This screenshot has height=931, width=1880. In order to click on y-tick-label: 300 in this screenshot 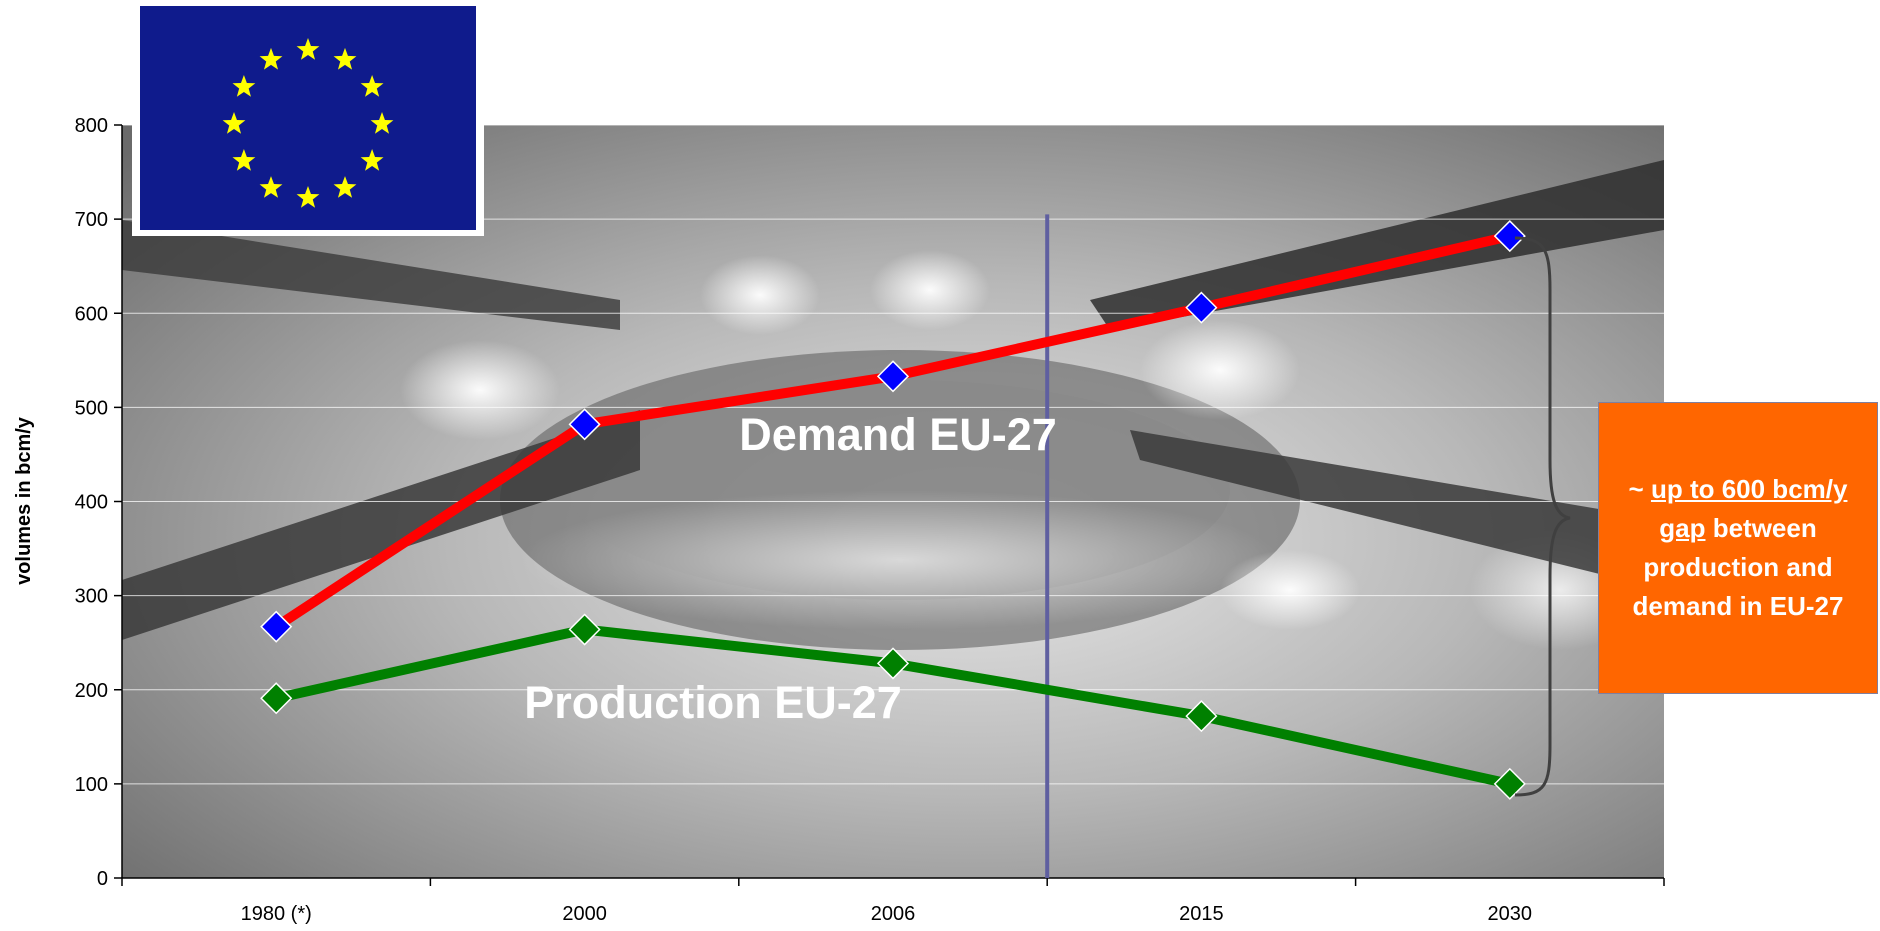, I will do `click(91, 597)`.